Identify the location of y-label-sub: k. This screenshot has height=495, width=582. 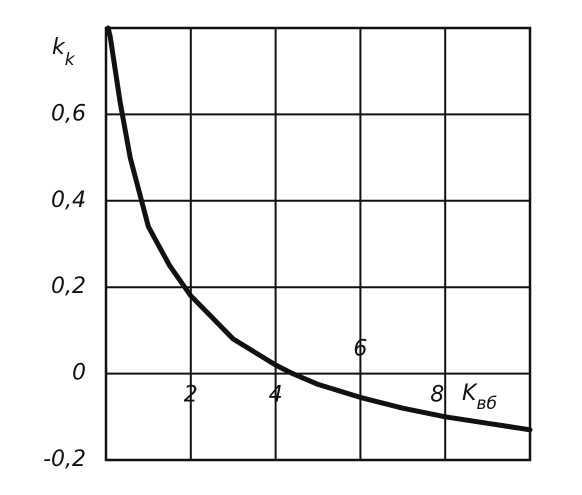
(70, 60).